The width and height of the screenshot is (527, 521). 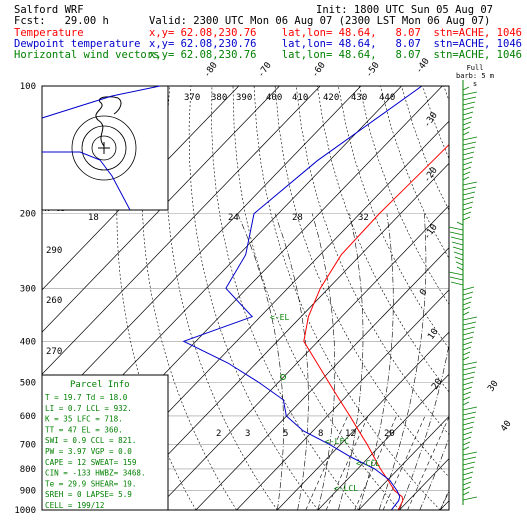 What do you see at coordinates (86, 397) in the screenshot?
I see `parcel-info-row: T = 19.7 Td = 18.0` at bounding box center [86, 397].